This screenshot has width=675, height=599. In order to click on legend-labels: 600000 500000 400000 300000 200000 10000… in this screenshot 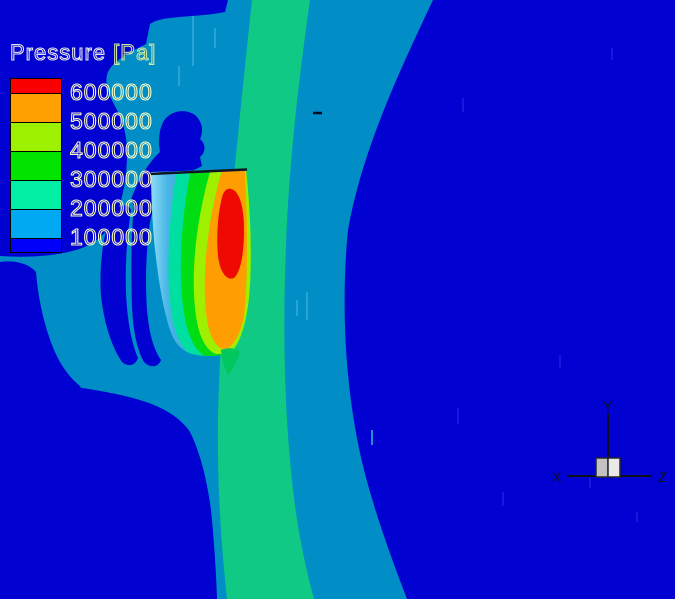, I will do `click(134, 164)`.